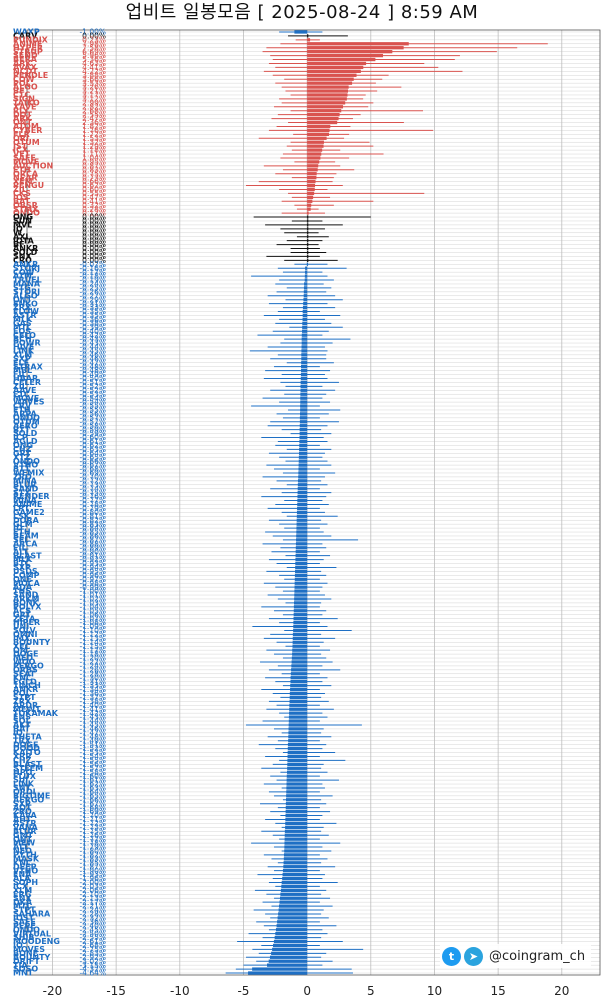 The height and width of the screenshot is (999, 604). What do you see at coordinates (473, 956) in the screenshot?
I see `telegram-icon: ➤` at bounding box center [473, 956].